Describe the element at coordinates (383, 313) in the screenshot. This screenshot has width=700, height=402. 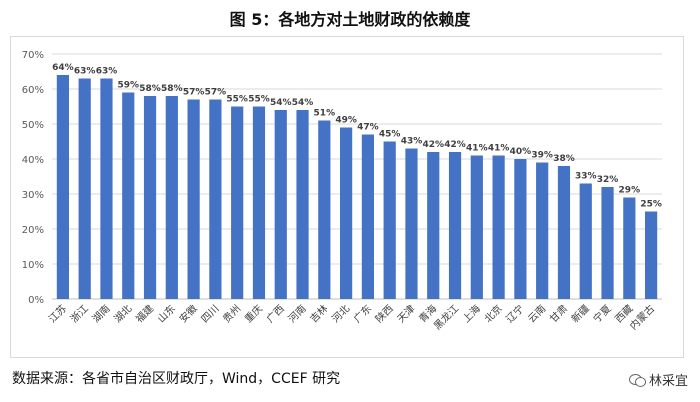
I see `x-tick-label: 陕西` at that location.